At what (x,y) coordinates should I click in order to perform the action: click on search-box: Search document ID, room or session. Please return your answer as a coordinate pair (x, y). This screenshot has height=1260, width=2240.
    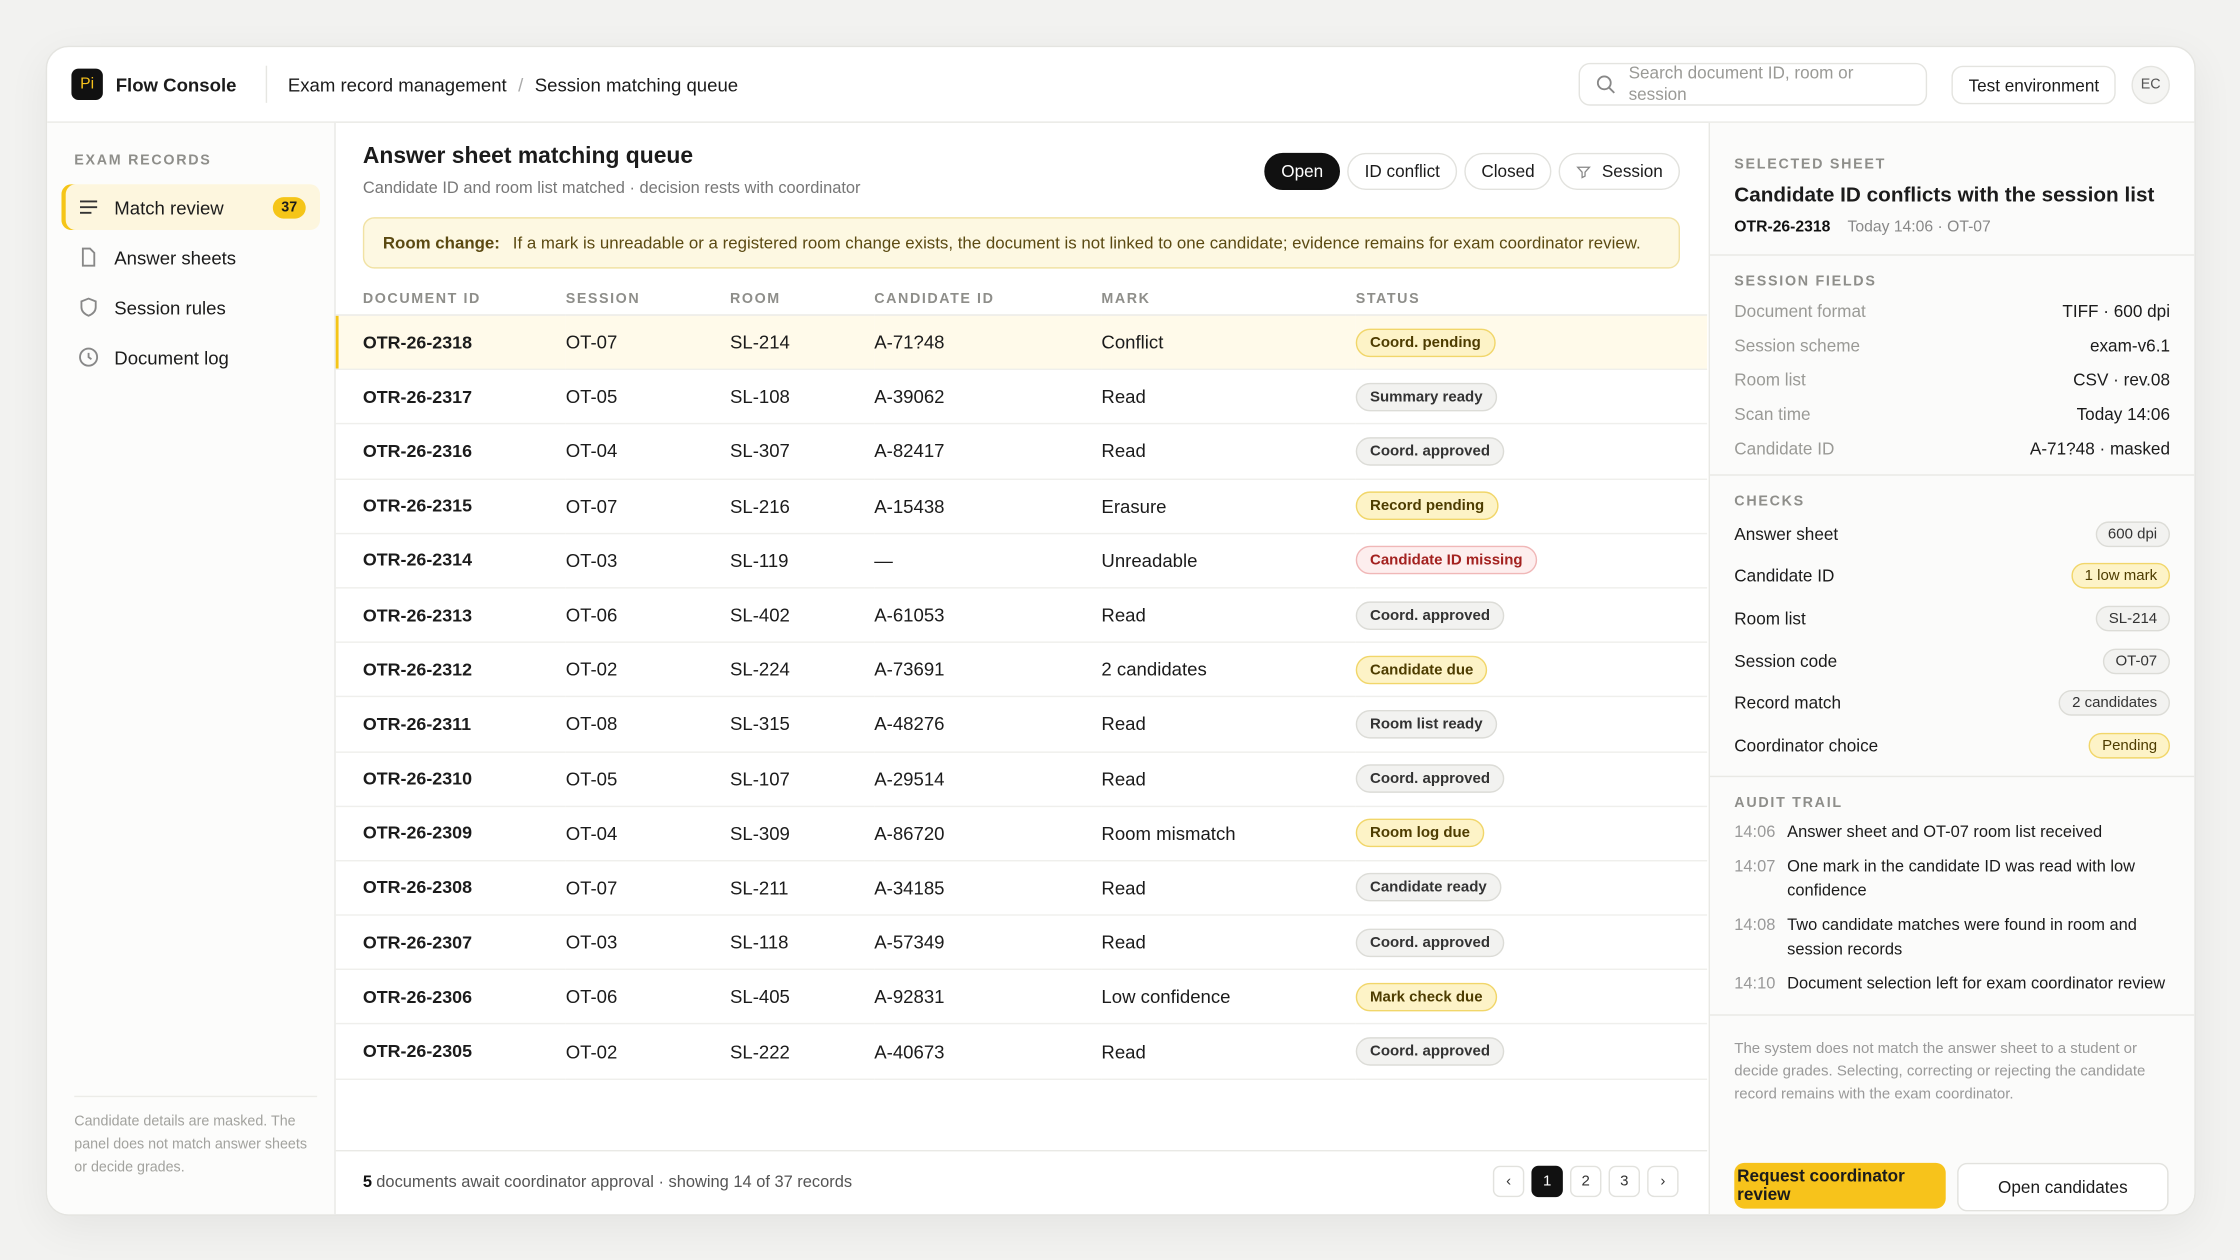
    Looking at the image, I should click on (1753, 84).